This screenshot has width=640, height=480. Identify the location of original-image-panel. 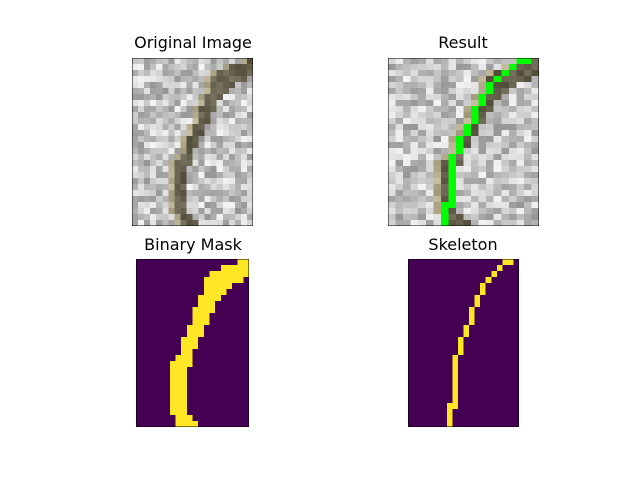
(192, 142).